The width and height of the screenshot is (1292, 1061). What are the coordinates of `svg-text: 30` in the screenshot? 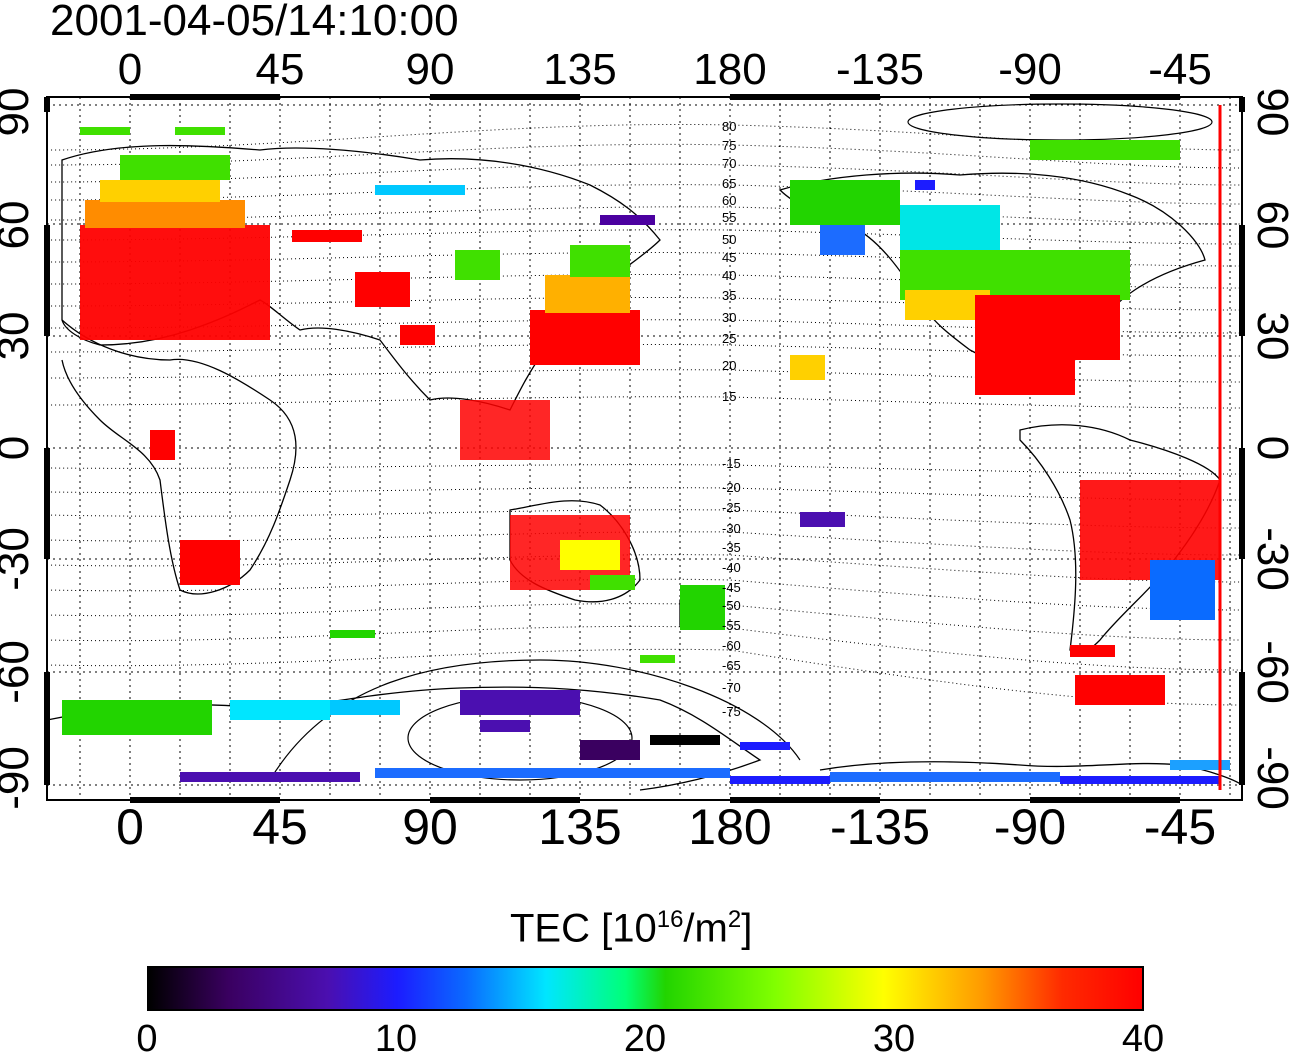 It's located at (729, 317).